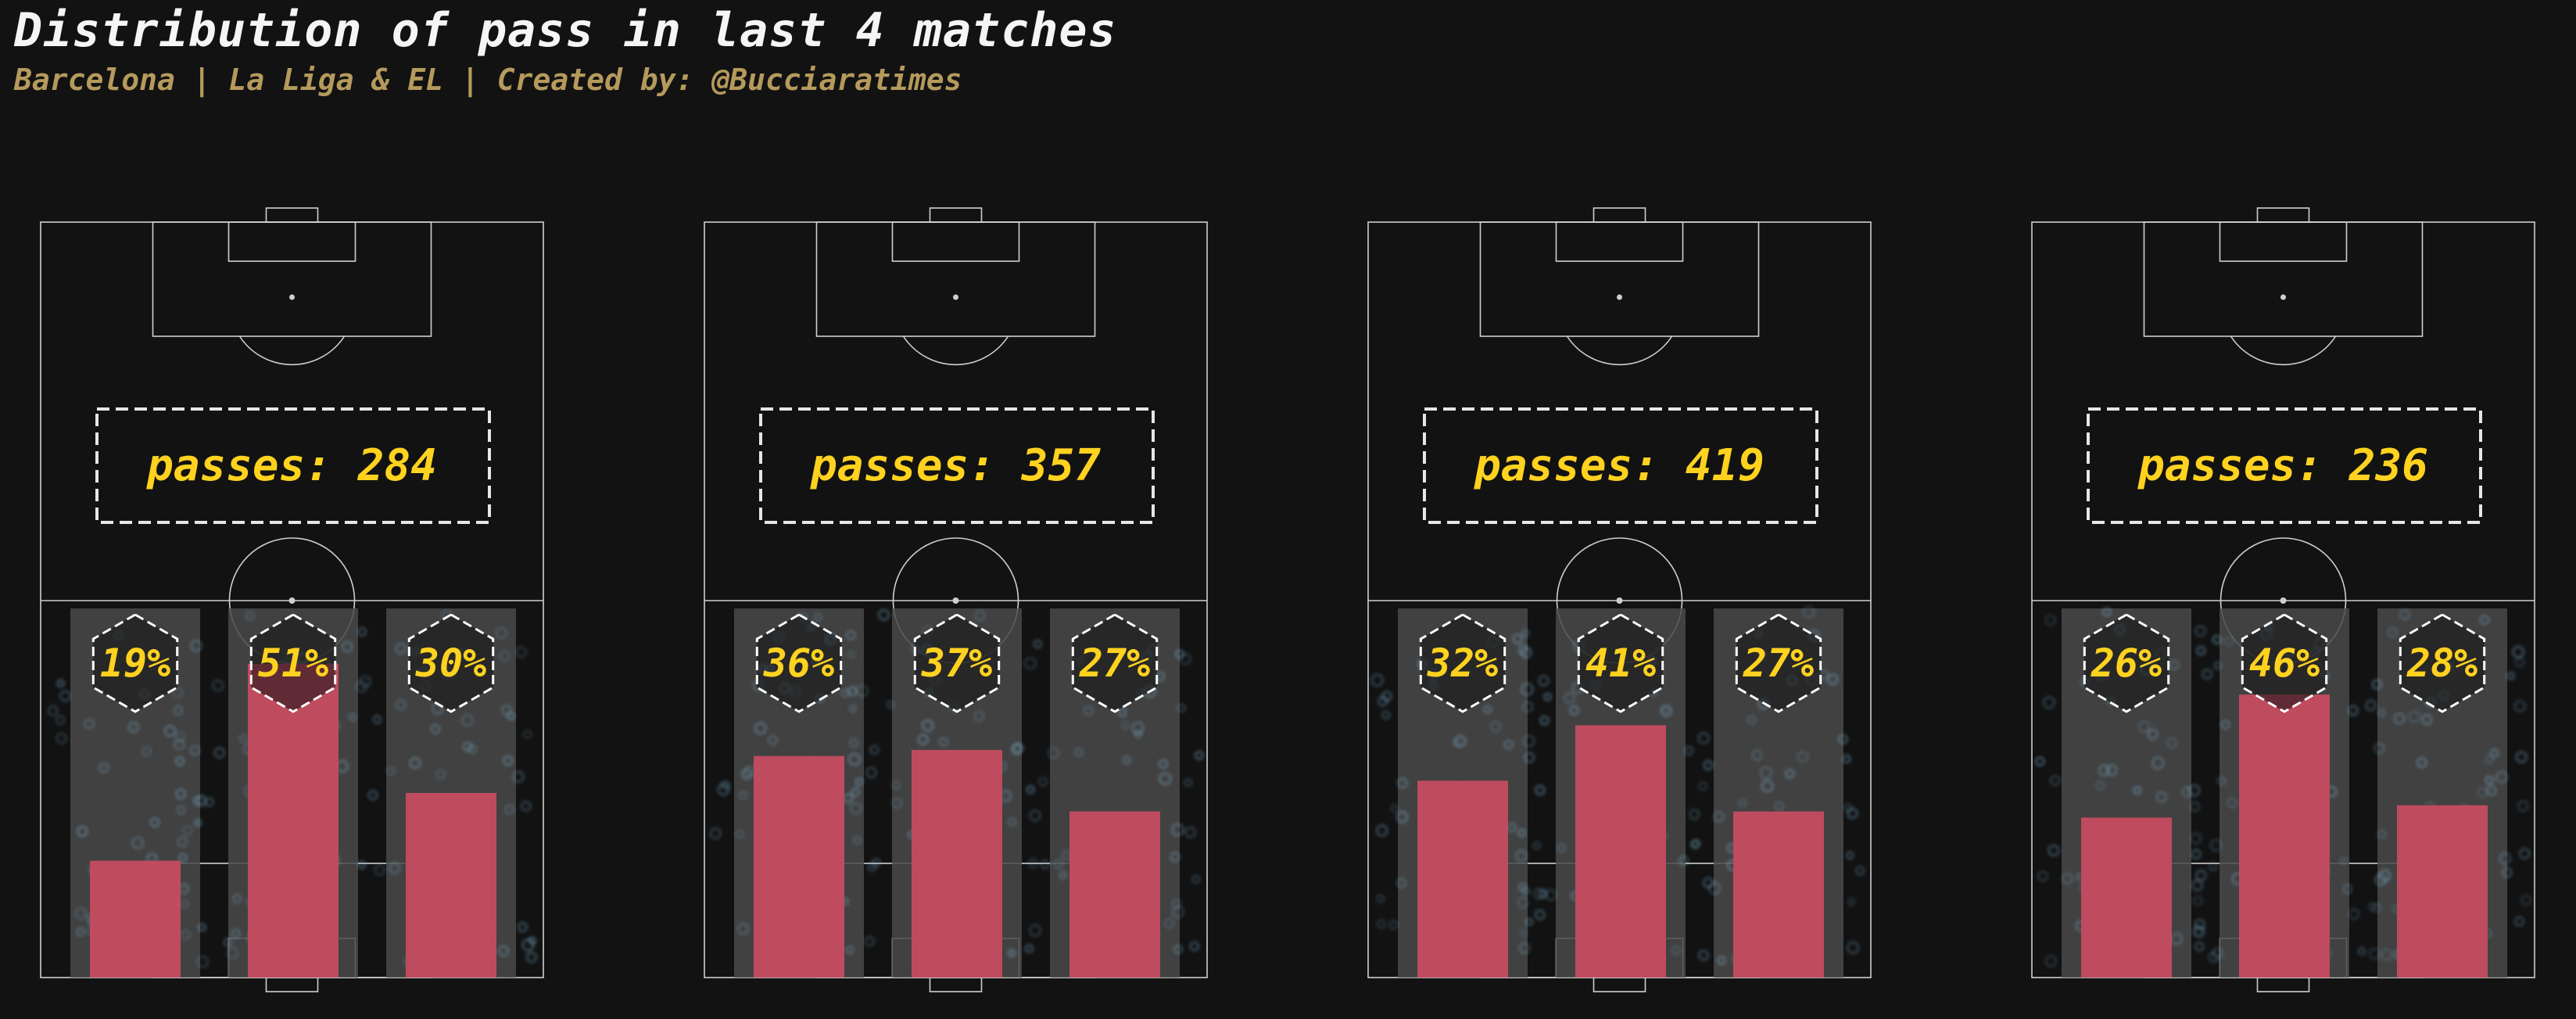 The width and height of the screenshot is (2576, 1019). I want to click on goal-top, so click(2283, 215).